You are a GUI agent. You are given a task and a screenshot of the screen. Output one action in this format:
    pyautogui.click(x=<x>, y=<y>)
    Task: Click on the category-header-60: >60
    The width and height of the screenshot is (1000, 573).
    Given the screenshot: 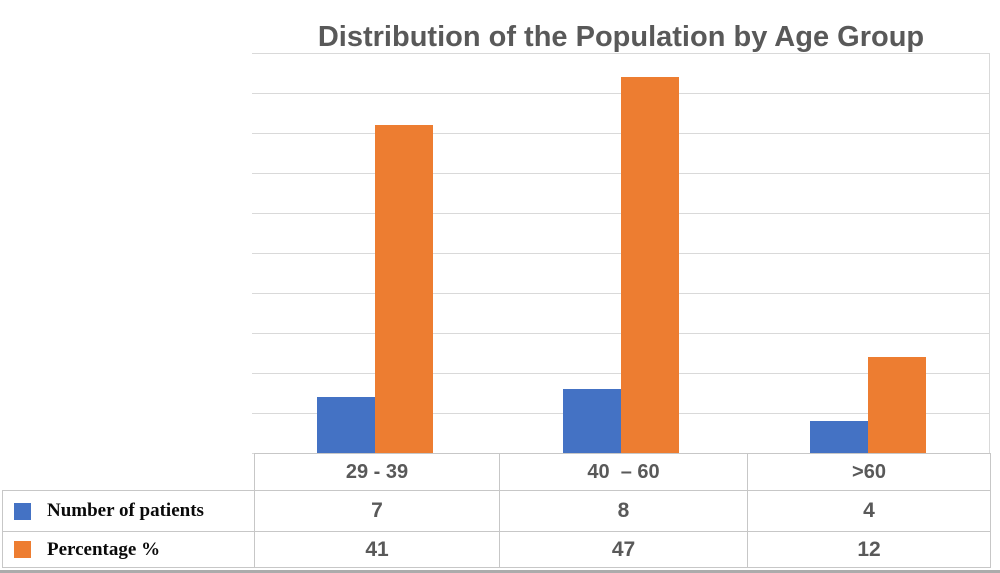 What is the action you would take?
    pyautogui.click(x=869, y=472)
    